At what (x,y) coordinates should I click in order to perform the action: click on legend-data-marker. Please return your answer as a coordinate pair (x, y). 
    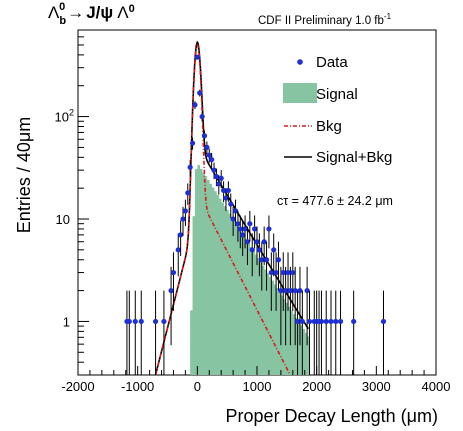
    Looking at the image, I should click on (300, 62).